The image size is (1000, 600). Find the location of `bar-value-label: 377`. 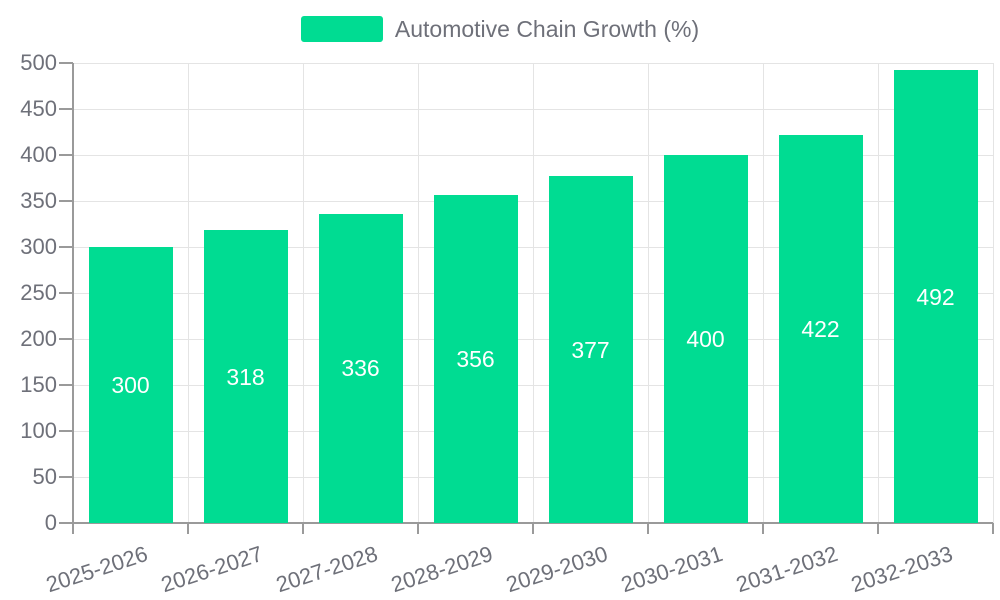

bar-value-label: 377 is located at coordinates (590, 349).